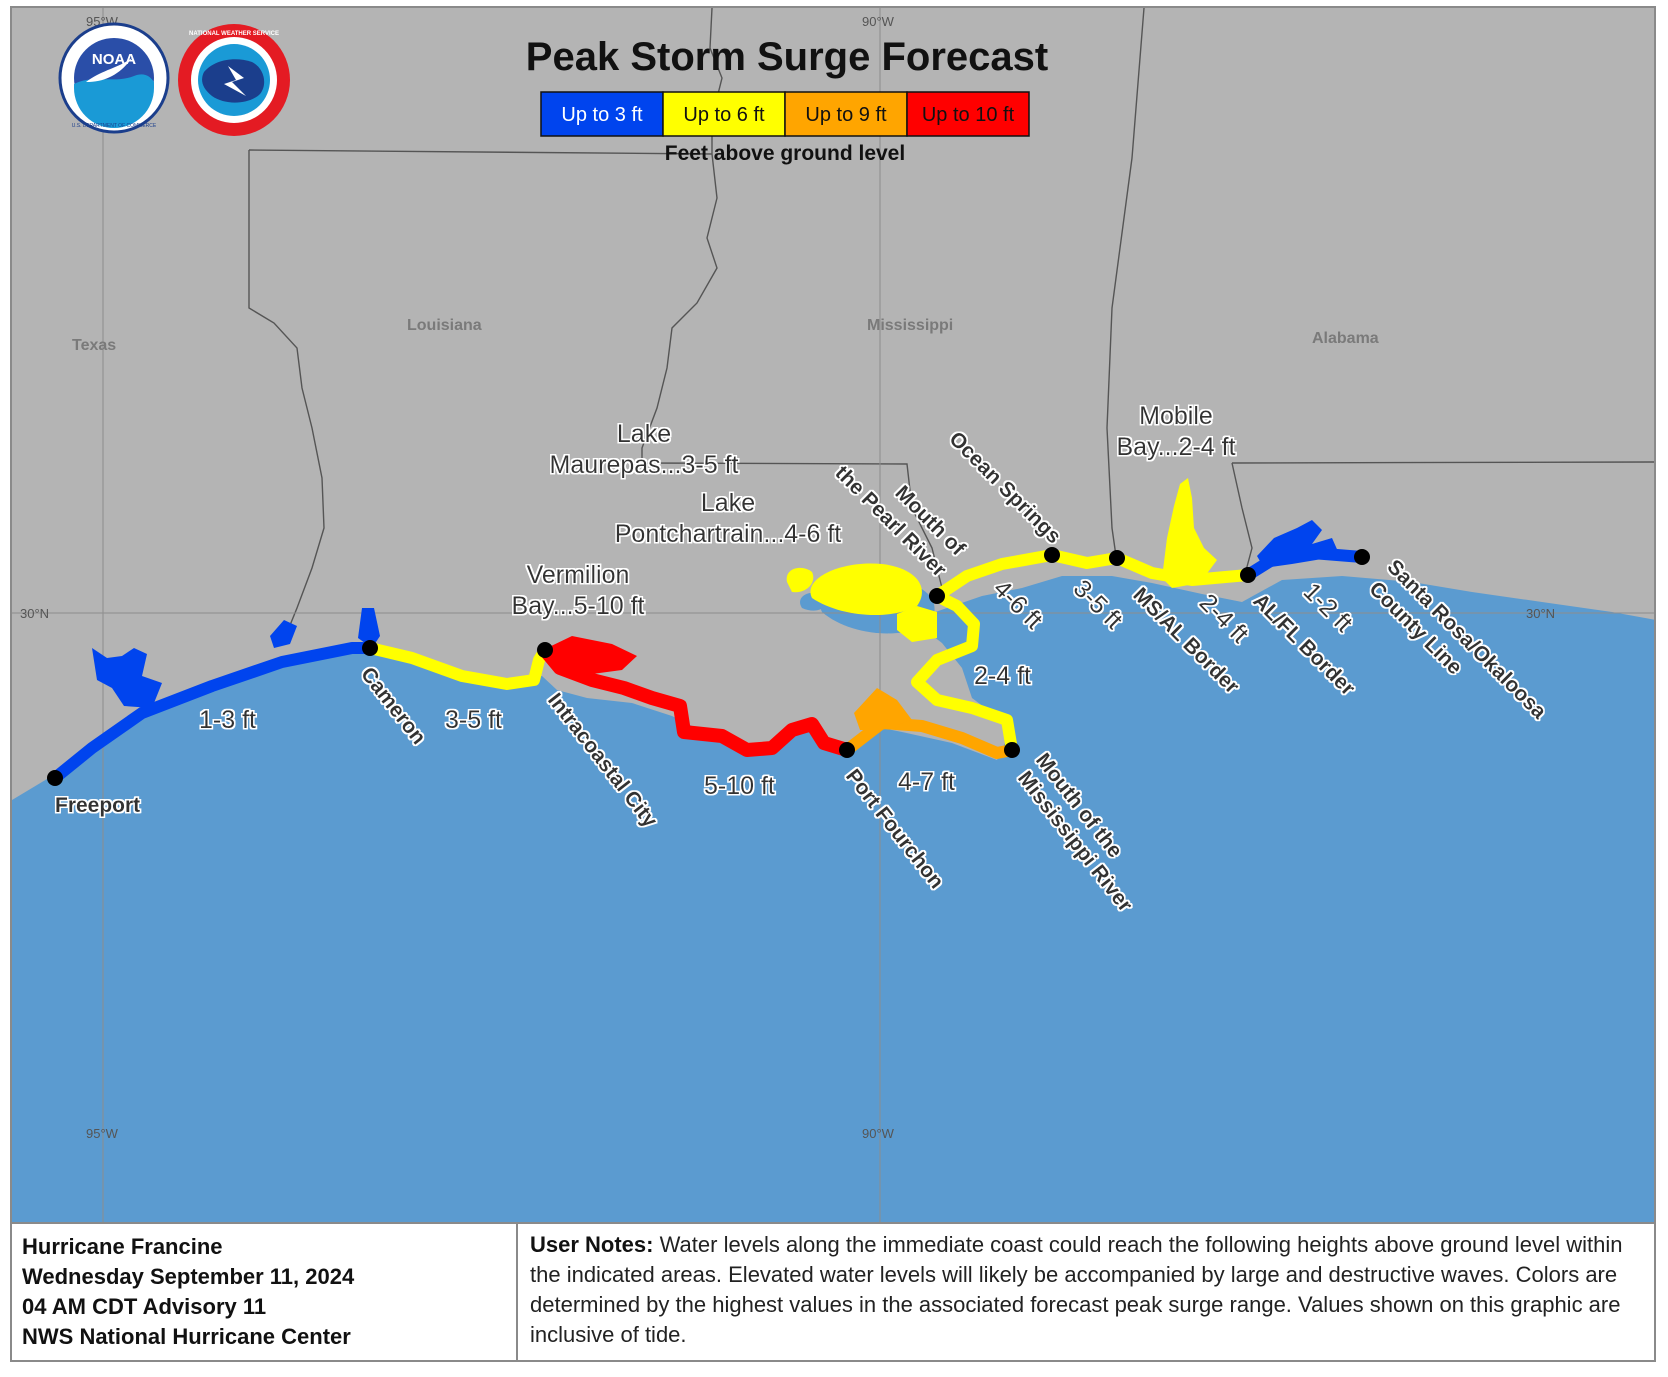  Describe the element at coordinates (94, 345) in the screenshot. I see `state-label-texas: Texas` at that location.